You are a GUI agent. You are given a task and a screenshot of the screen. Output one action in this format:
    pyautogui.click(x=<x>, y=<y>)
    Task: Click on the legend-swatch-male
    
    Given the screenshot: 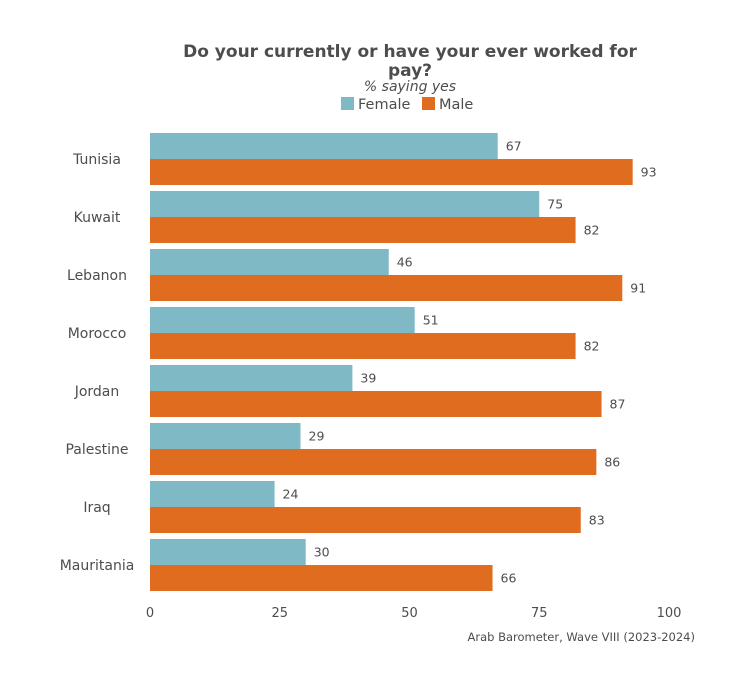 What is the action you would take?
    pyautogui.click(x=428, y=103)
    